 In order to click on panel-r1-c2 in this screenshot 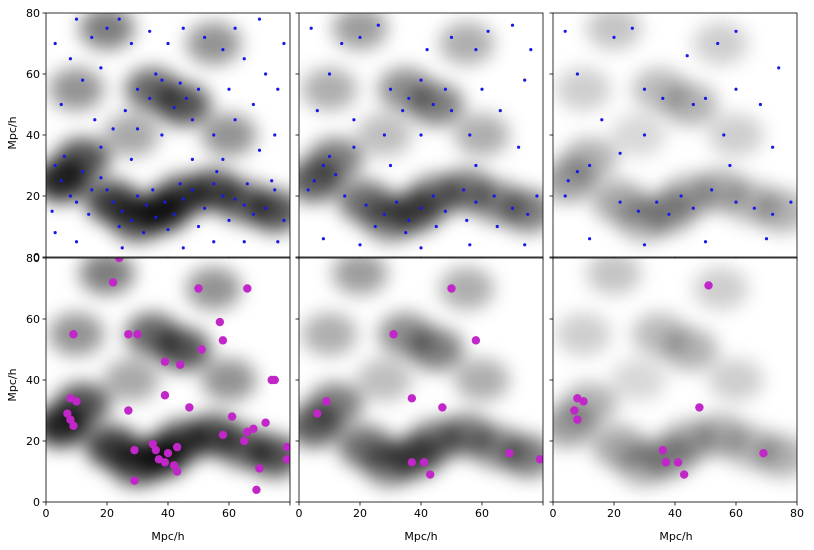, I will do `click(675, 380)`.